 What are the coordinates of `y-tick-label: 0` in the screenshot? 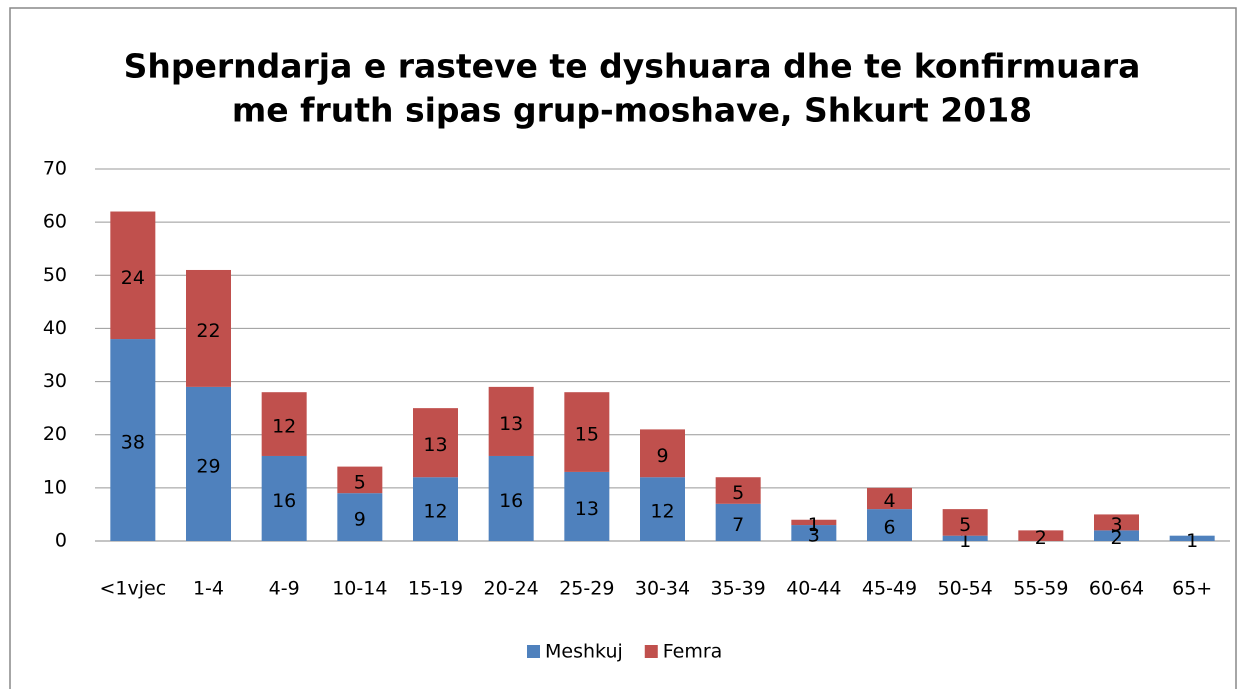 It's located at (61, 541).